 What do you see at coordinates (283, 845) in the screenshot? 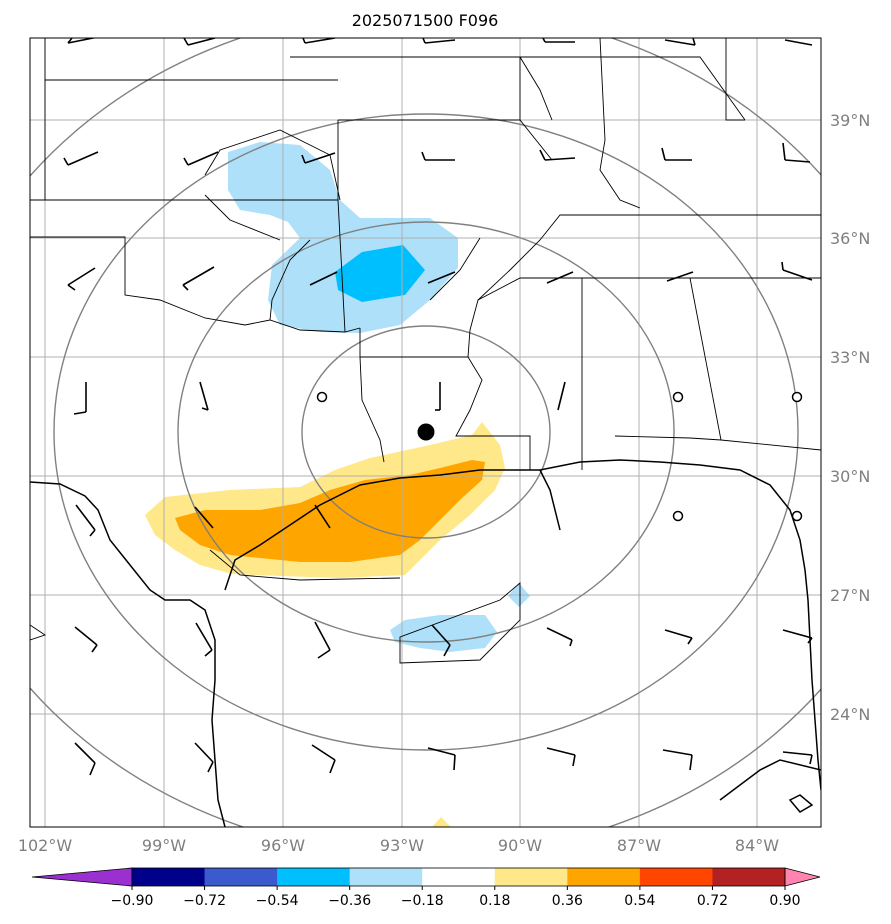
I see `lon-tick-label: 96°W` at bounding box center [283, 845].